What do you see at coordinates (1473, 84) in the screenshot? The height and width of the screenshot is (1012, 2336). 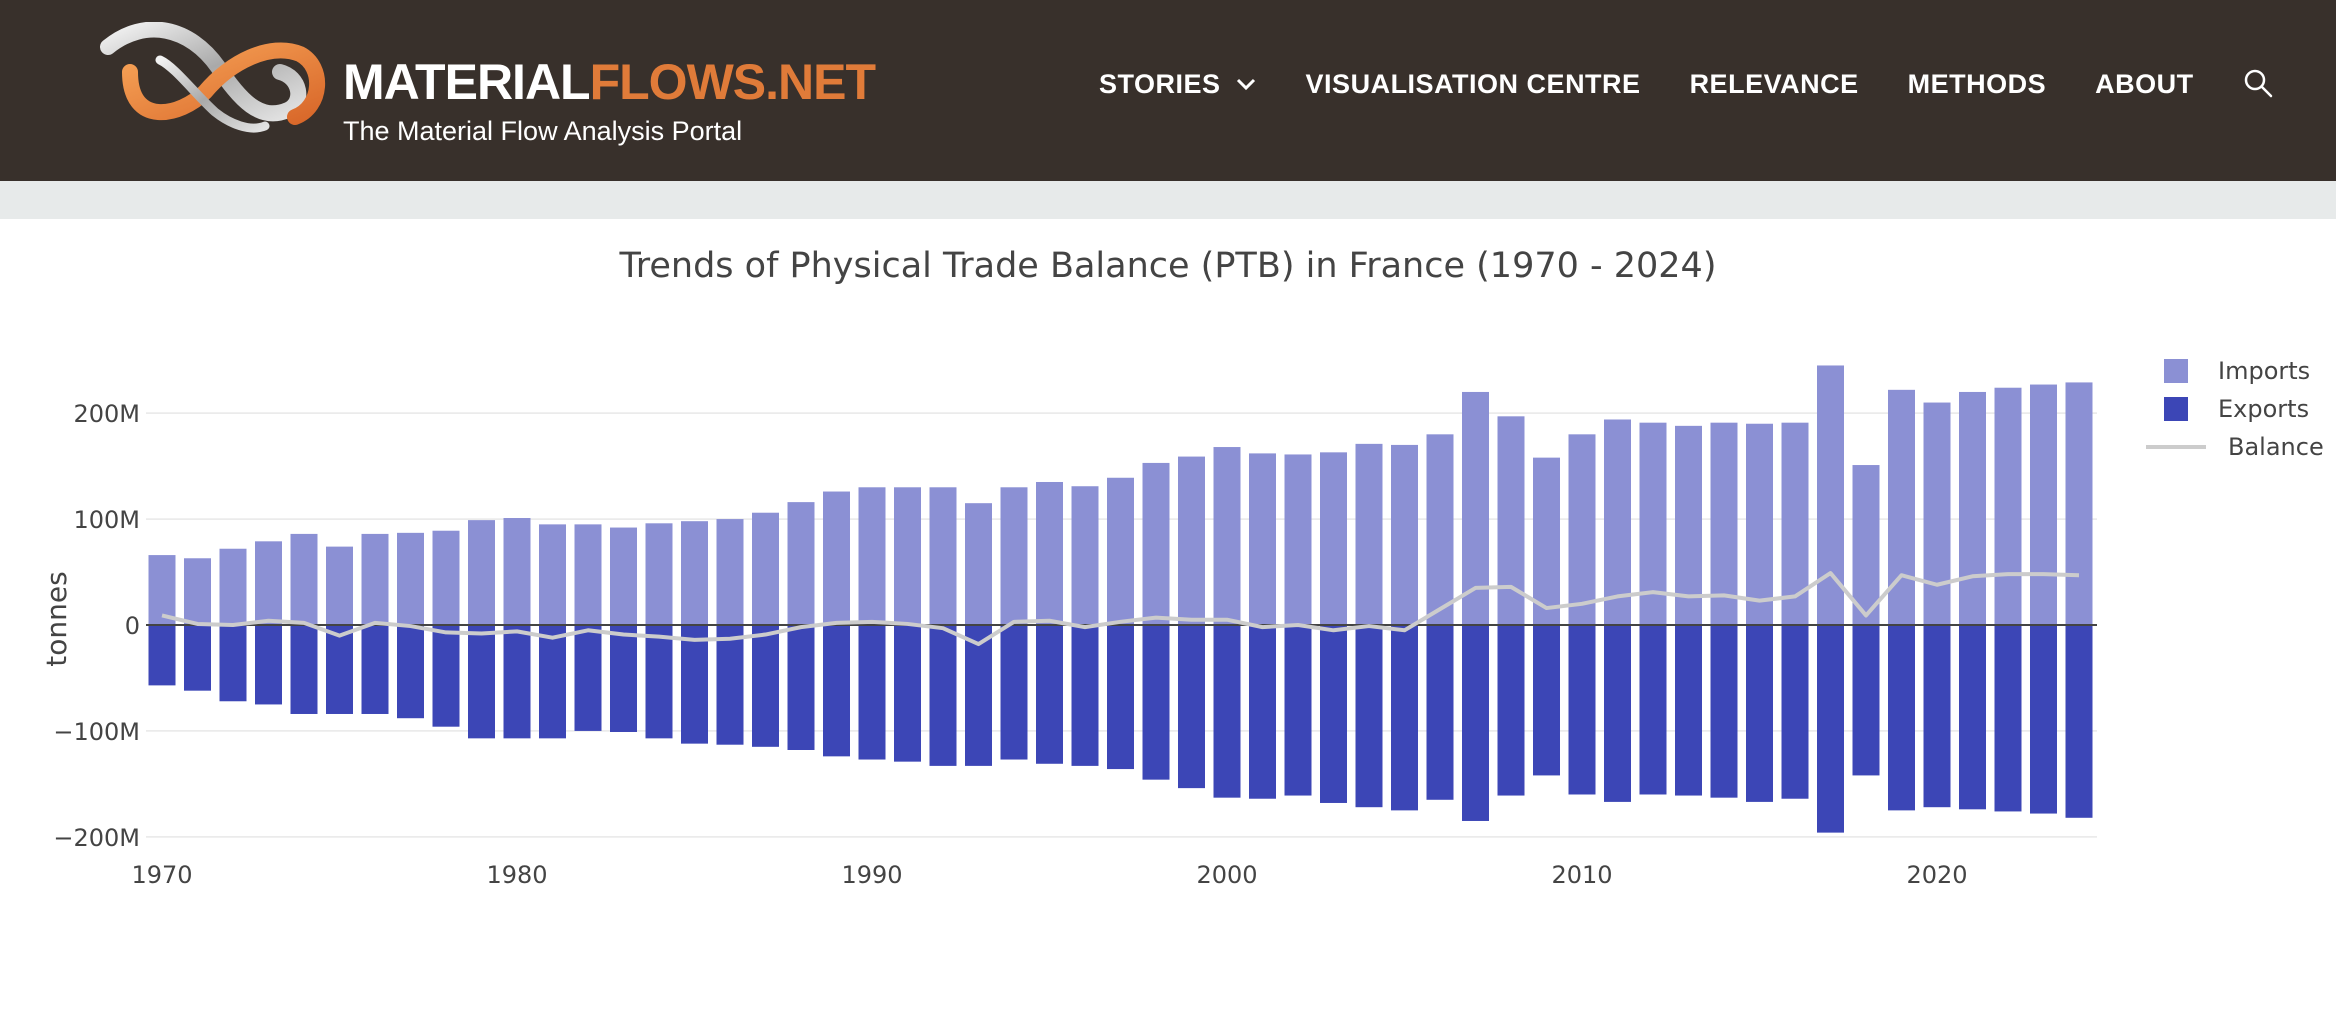 I see `nav-item-visualisation-centre: VISUALISATION CENTRE` at bounding box center [1473, 84].